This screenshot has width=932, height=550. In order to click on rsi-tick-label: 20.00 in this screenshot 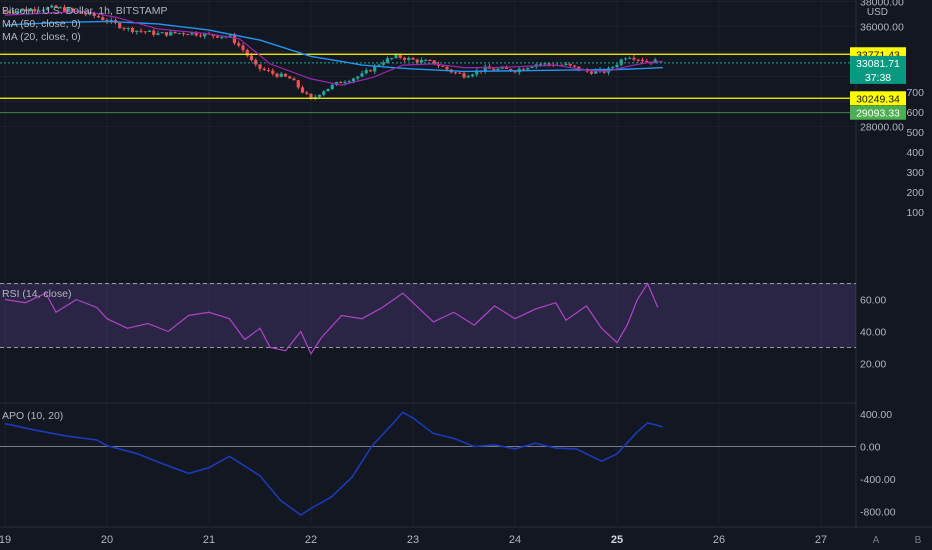, I will do `click(873, 365)`.